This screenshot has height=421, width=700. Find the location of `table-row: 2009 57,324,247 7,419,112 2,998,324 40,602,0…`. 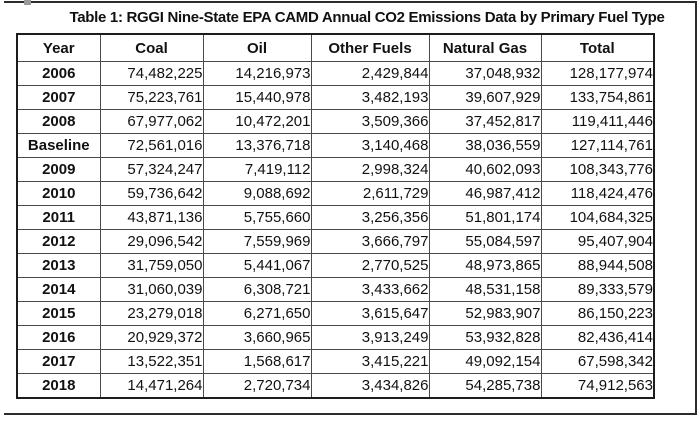

table-row: 2009 57,324,247 7,419,112 2,998,324 40,602,0… is located at coordinates (335, 169).